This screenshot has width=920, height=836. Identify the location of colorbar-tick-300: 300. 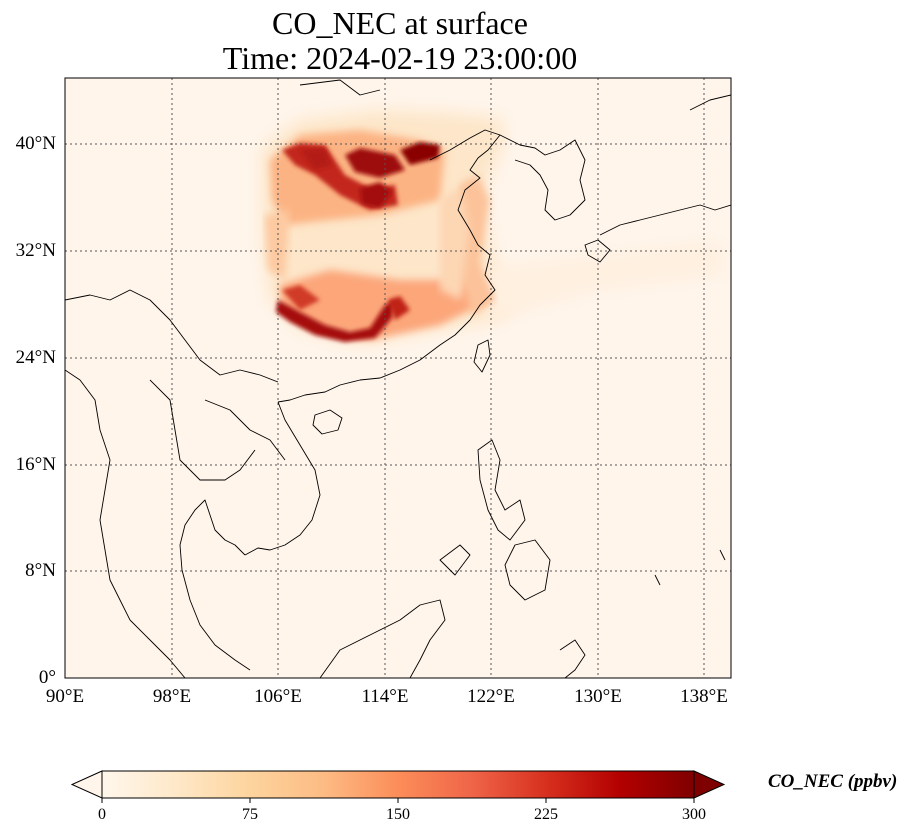
(694, 814).